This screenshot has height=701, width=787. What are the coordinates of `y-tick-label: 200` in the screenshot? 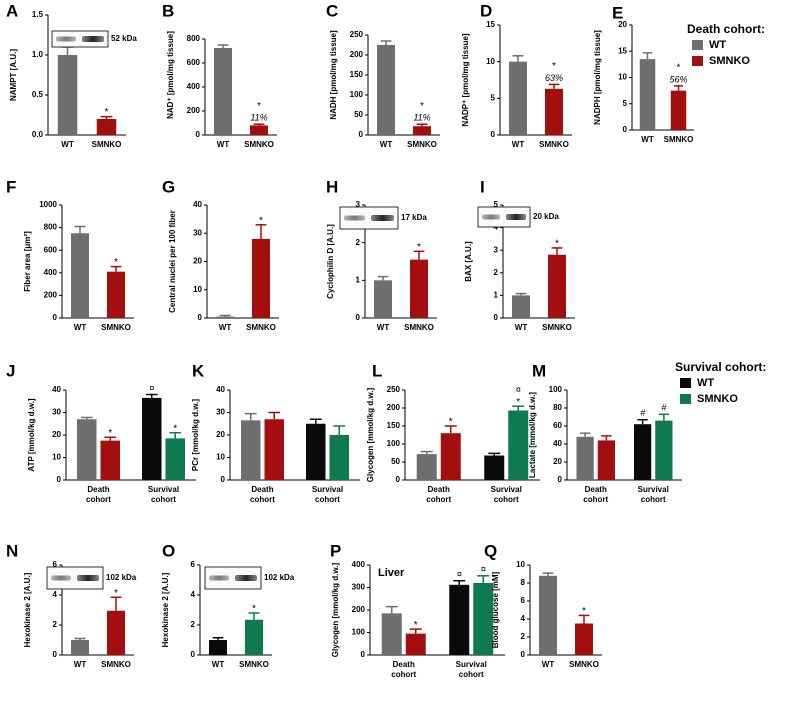 It's located at (194, 110).